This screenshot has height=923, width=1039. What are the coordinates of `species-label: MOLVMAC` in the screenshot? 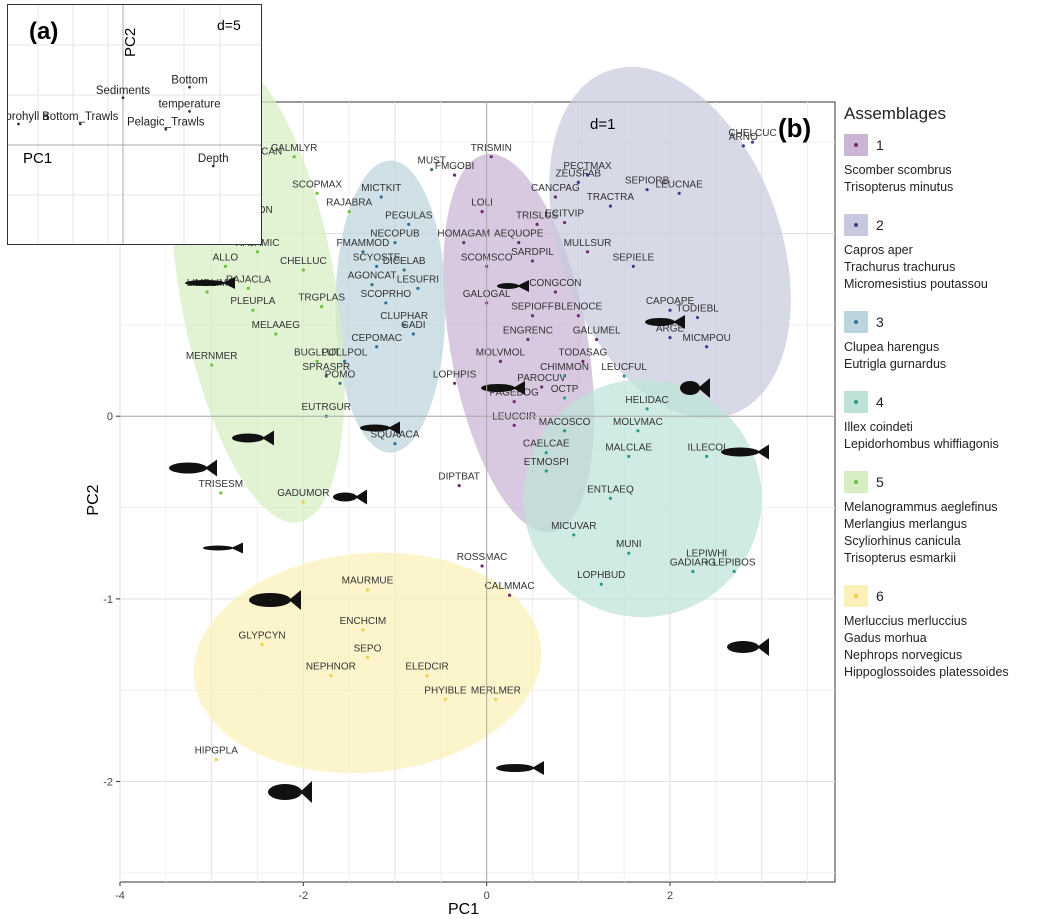 It's located at (638, 422).